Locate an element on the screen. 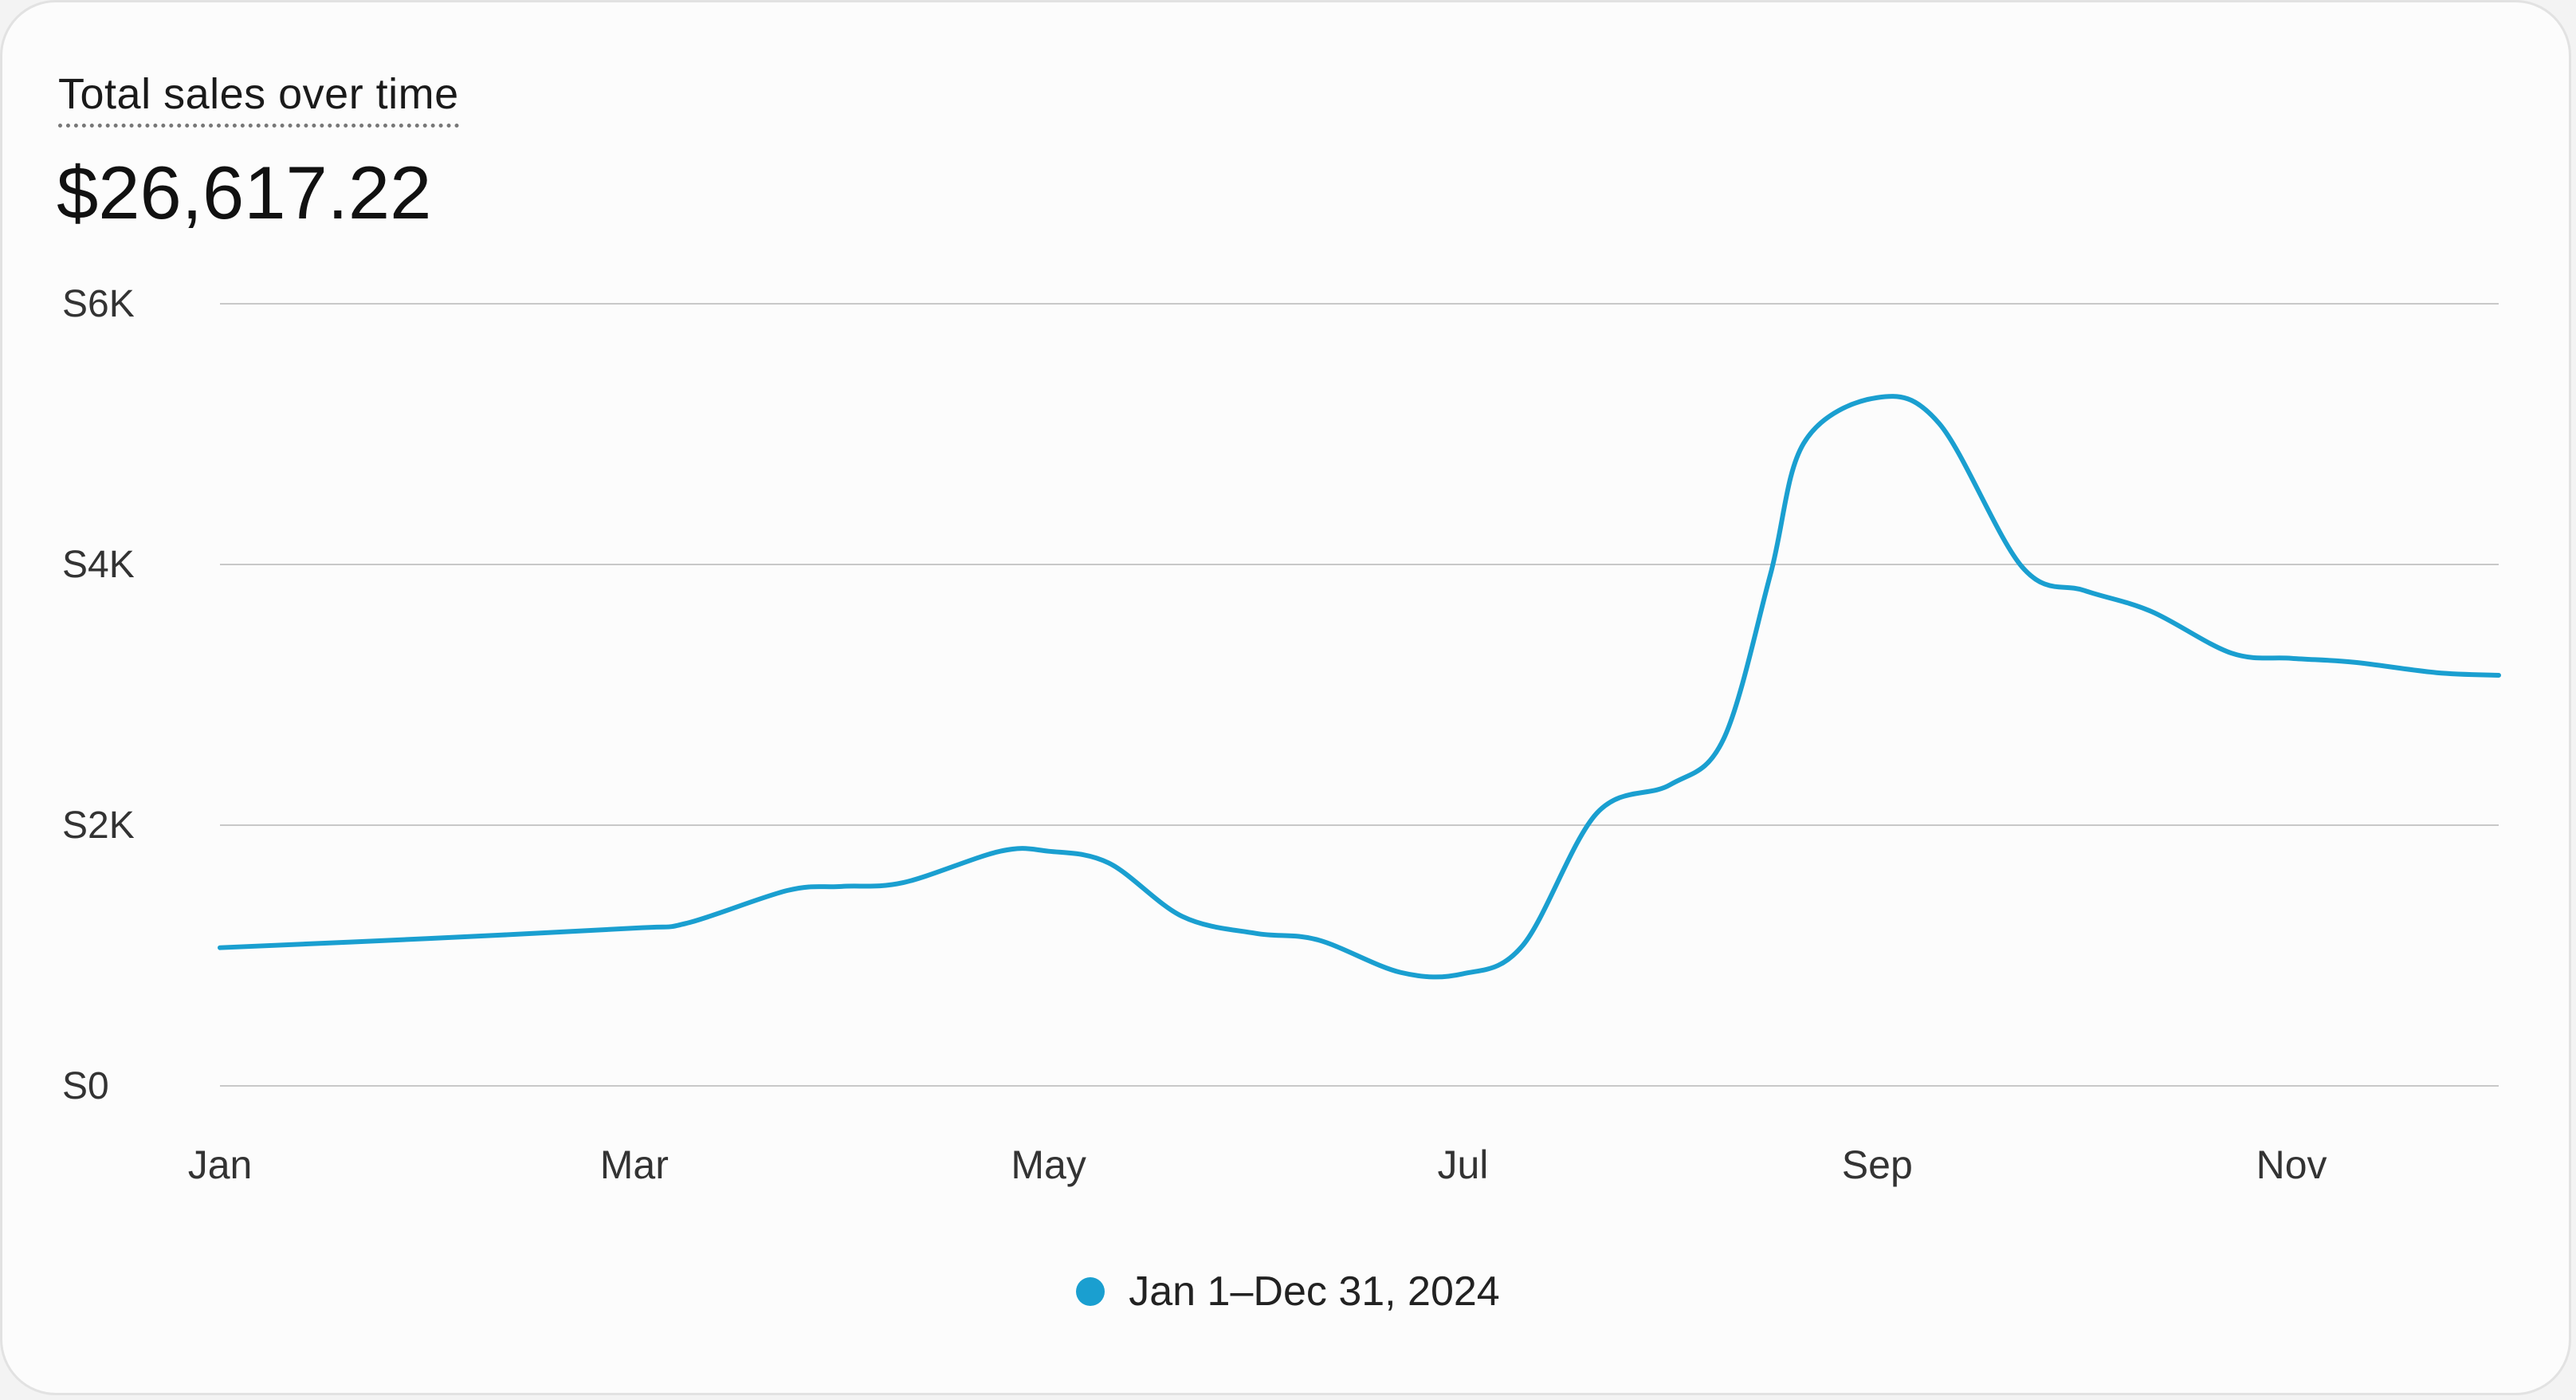  y-tick-label: S2K is located at coordinates (98, 825).